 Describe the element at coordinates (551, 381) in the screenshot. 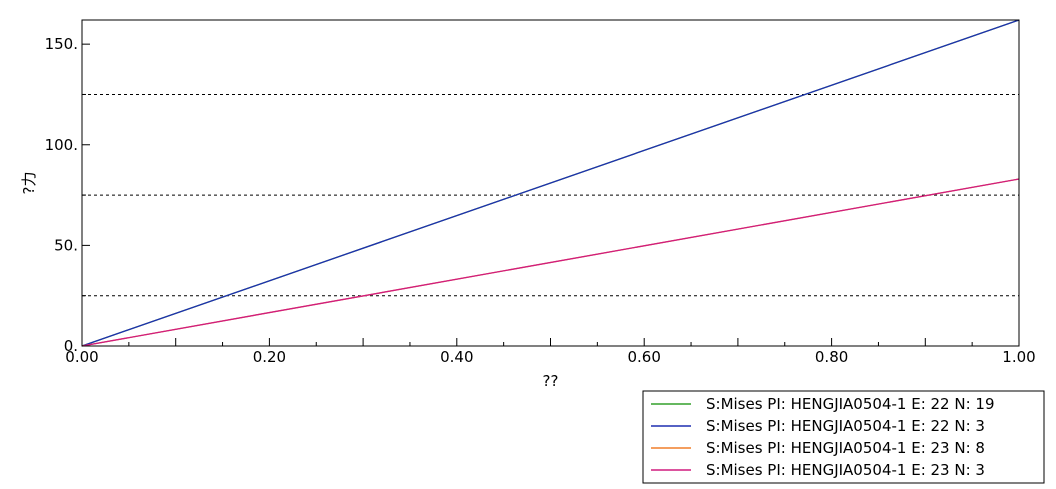

I see `x-axis-label: ??` at that location.